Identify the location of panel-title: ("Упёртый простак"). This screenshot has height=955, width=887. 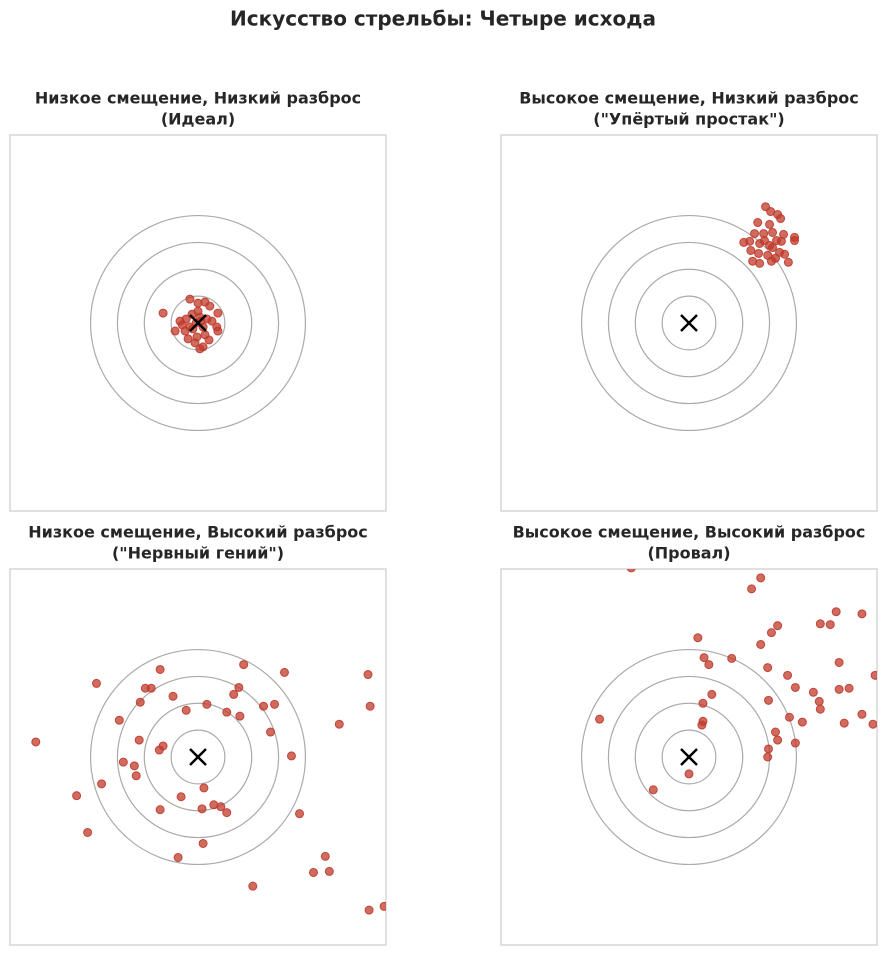
(688, 119).